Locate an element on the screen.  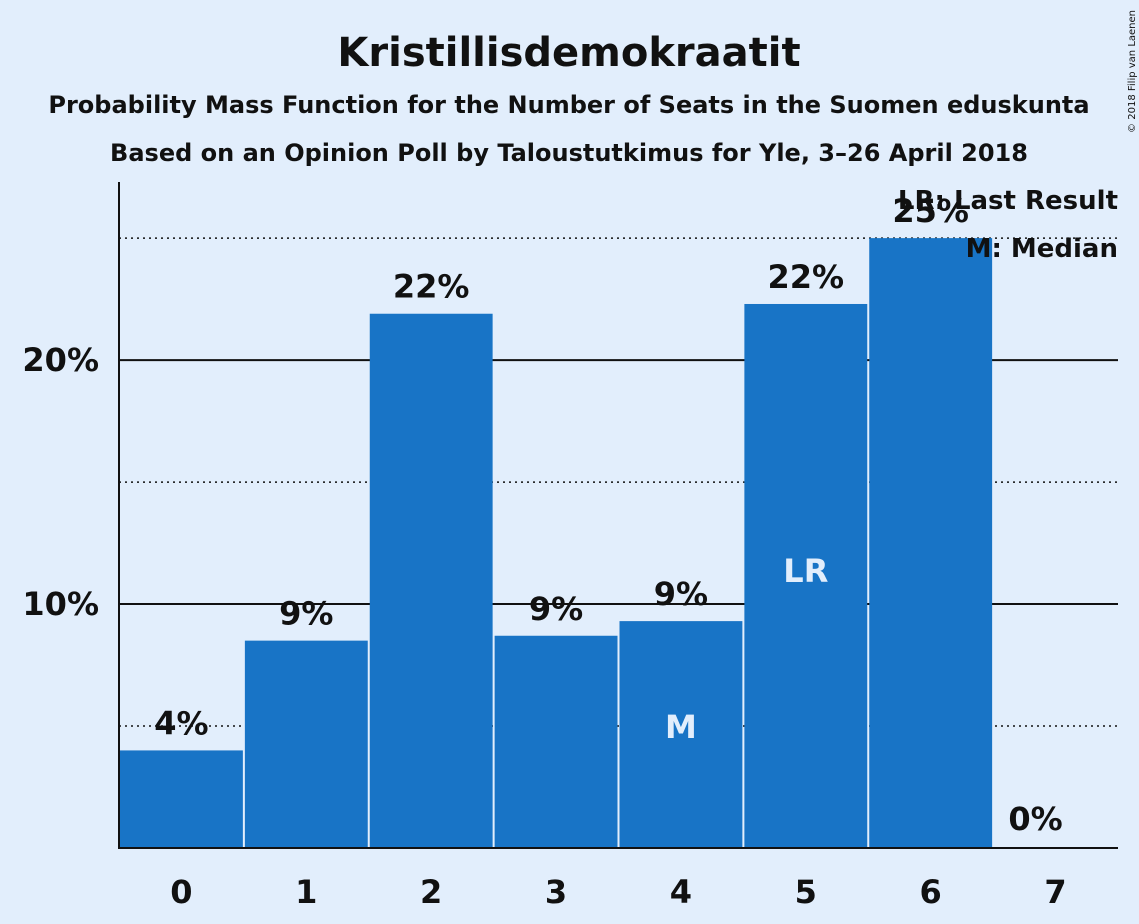
chart-title: Kristillisdemokraatit is located at coordinates (568, 53).